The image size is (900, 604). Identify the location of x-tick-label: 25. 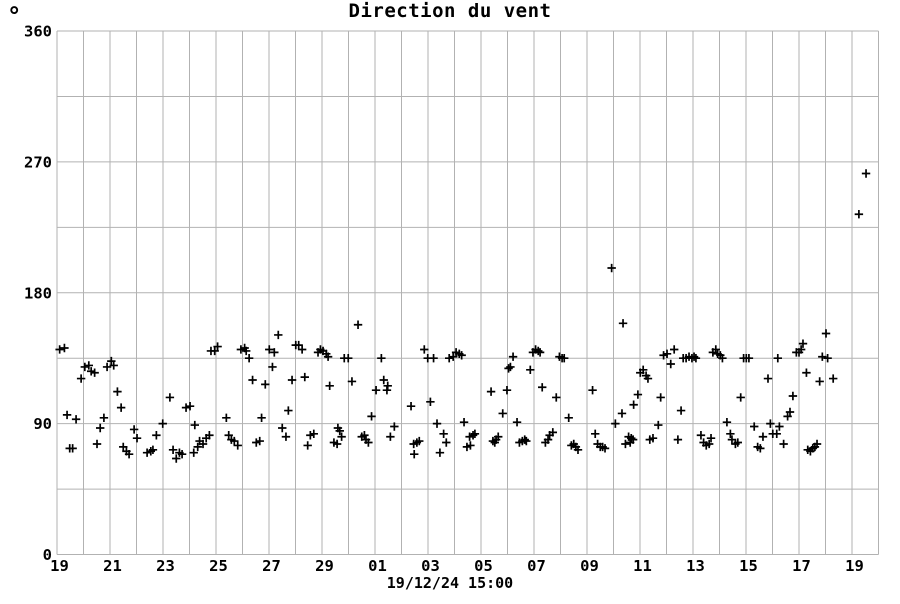
(218, 566).